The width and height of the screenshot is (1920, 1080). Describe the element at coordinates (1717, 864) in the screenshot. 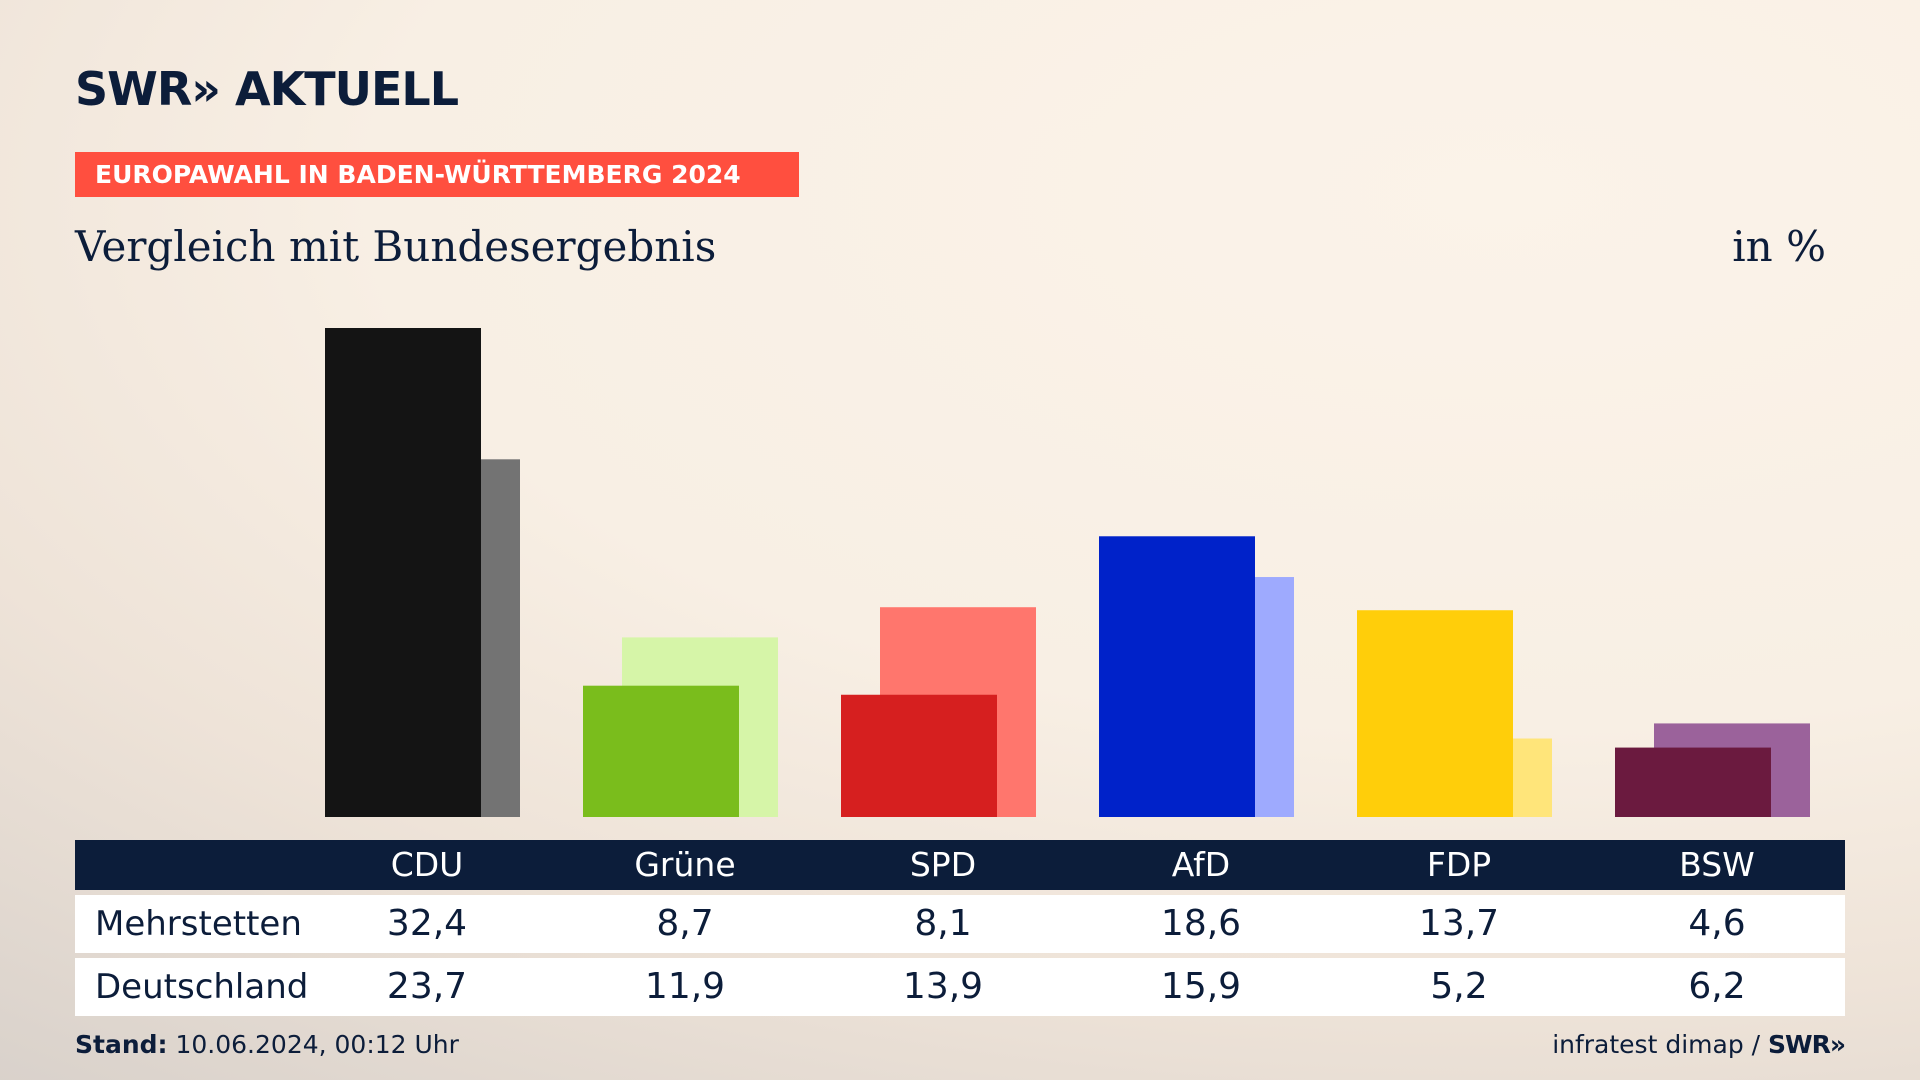

I see `column-header-bsw: BSW` at that location.